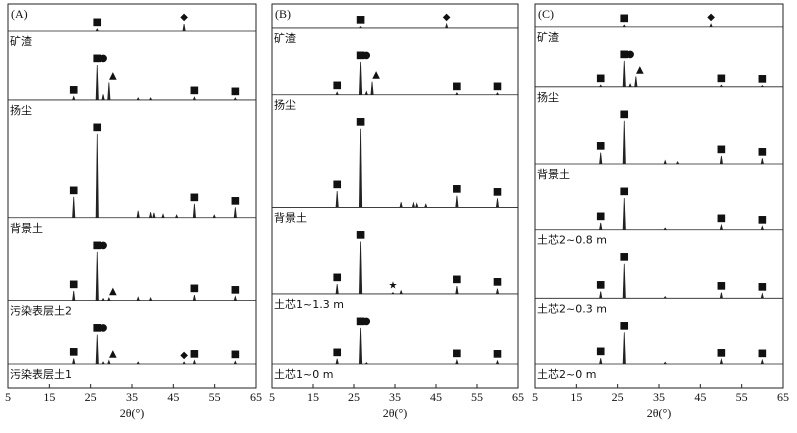  I want to click on x-axis-label: 2θ(°), so click(395, 413).